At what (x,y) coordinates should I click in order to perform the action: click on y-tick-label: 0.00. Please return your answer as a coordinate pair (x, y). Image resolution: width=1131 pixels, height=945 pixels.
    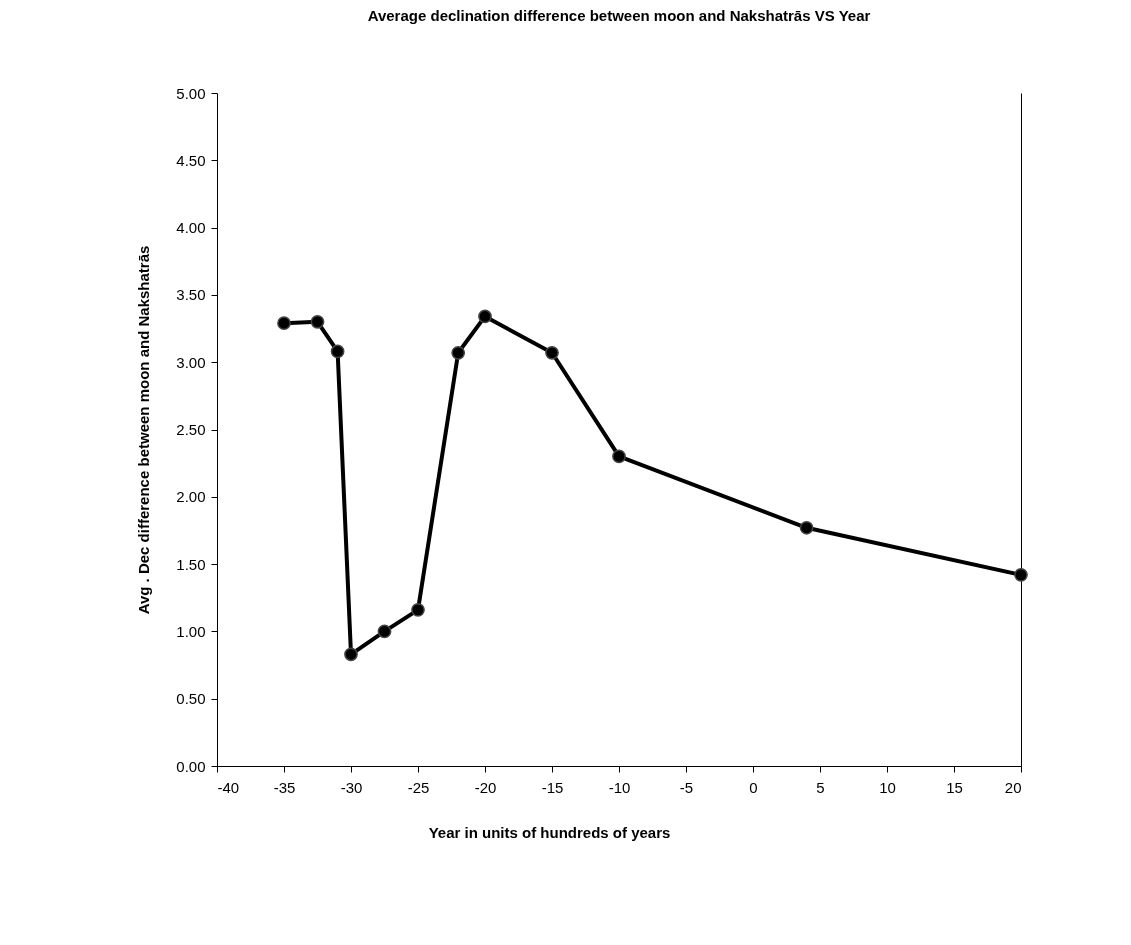
    Looking at the image, I should click on (191, 766).